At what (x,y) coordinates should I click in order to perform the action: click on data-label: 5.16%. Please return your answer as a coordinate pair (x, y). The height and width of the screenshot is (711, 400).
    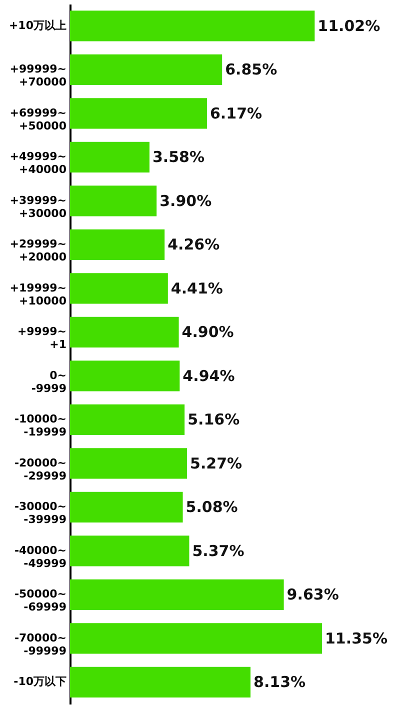
    Looking at the image, I should click on (214, 419).